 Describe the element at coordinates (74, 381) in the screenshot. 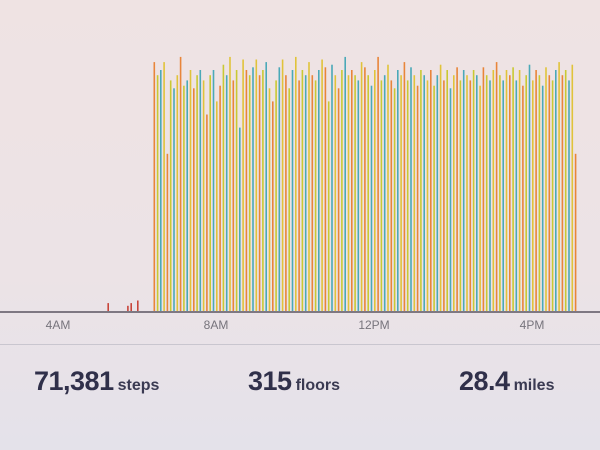

I see `steps-value: 71,381` at that location.